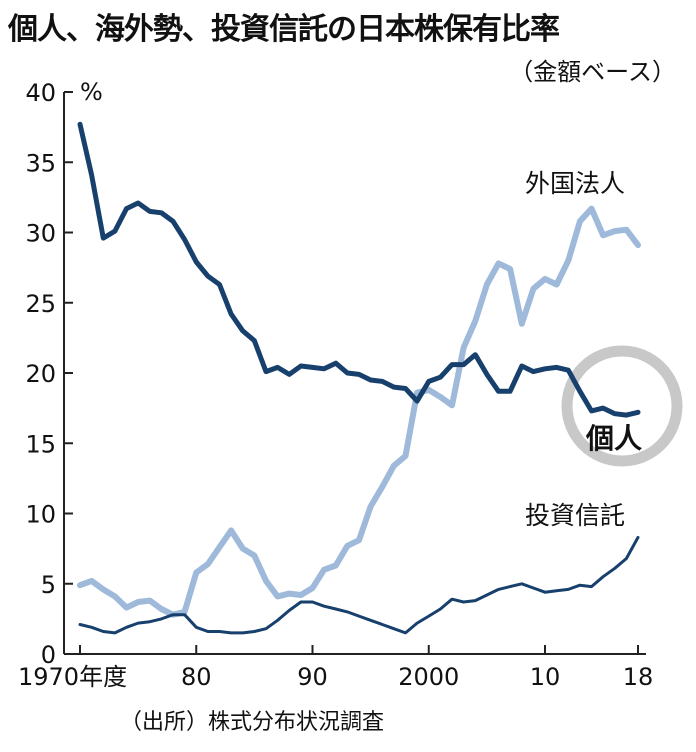  What do you see at coordinates (638, 677) in the screenshot?
I see `x-tick-label: 18` at bounding box center [638, 677].